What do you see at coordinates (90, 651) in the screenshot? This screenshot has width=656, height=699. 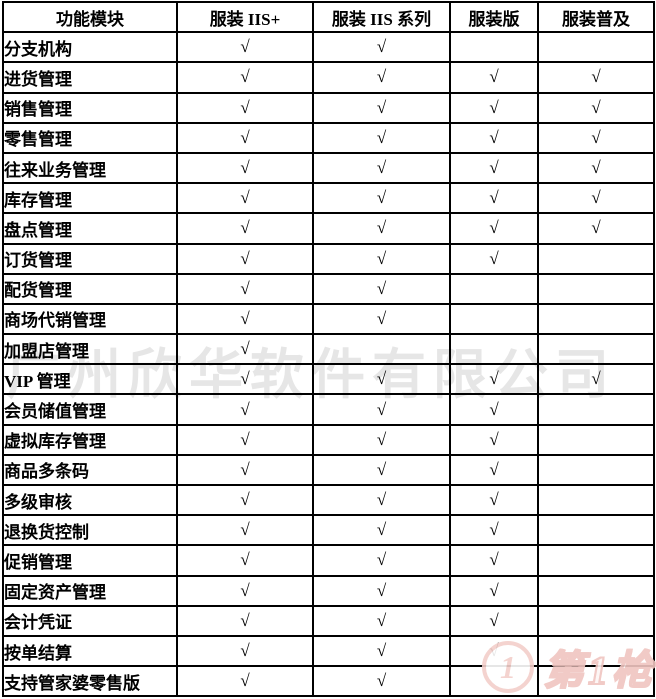 I see `module-name-cell: 按单结算` at bounding box center [90, 651].